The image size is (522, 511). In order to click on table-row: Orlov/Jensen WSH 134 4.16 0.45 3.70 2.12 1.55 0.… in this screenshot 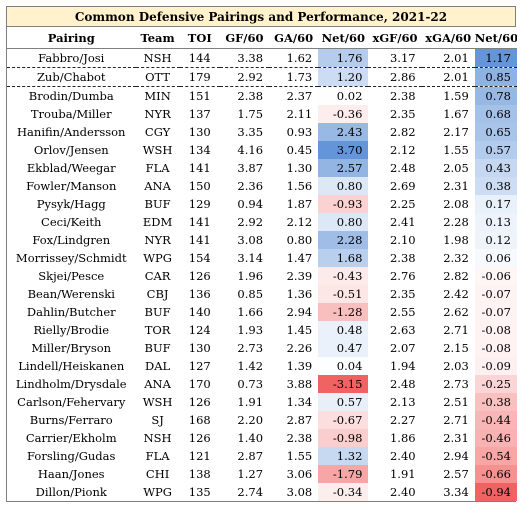, I will do `click(262, 150)`.